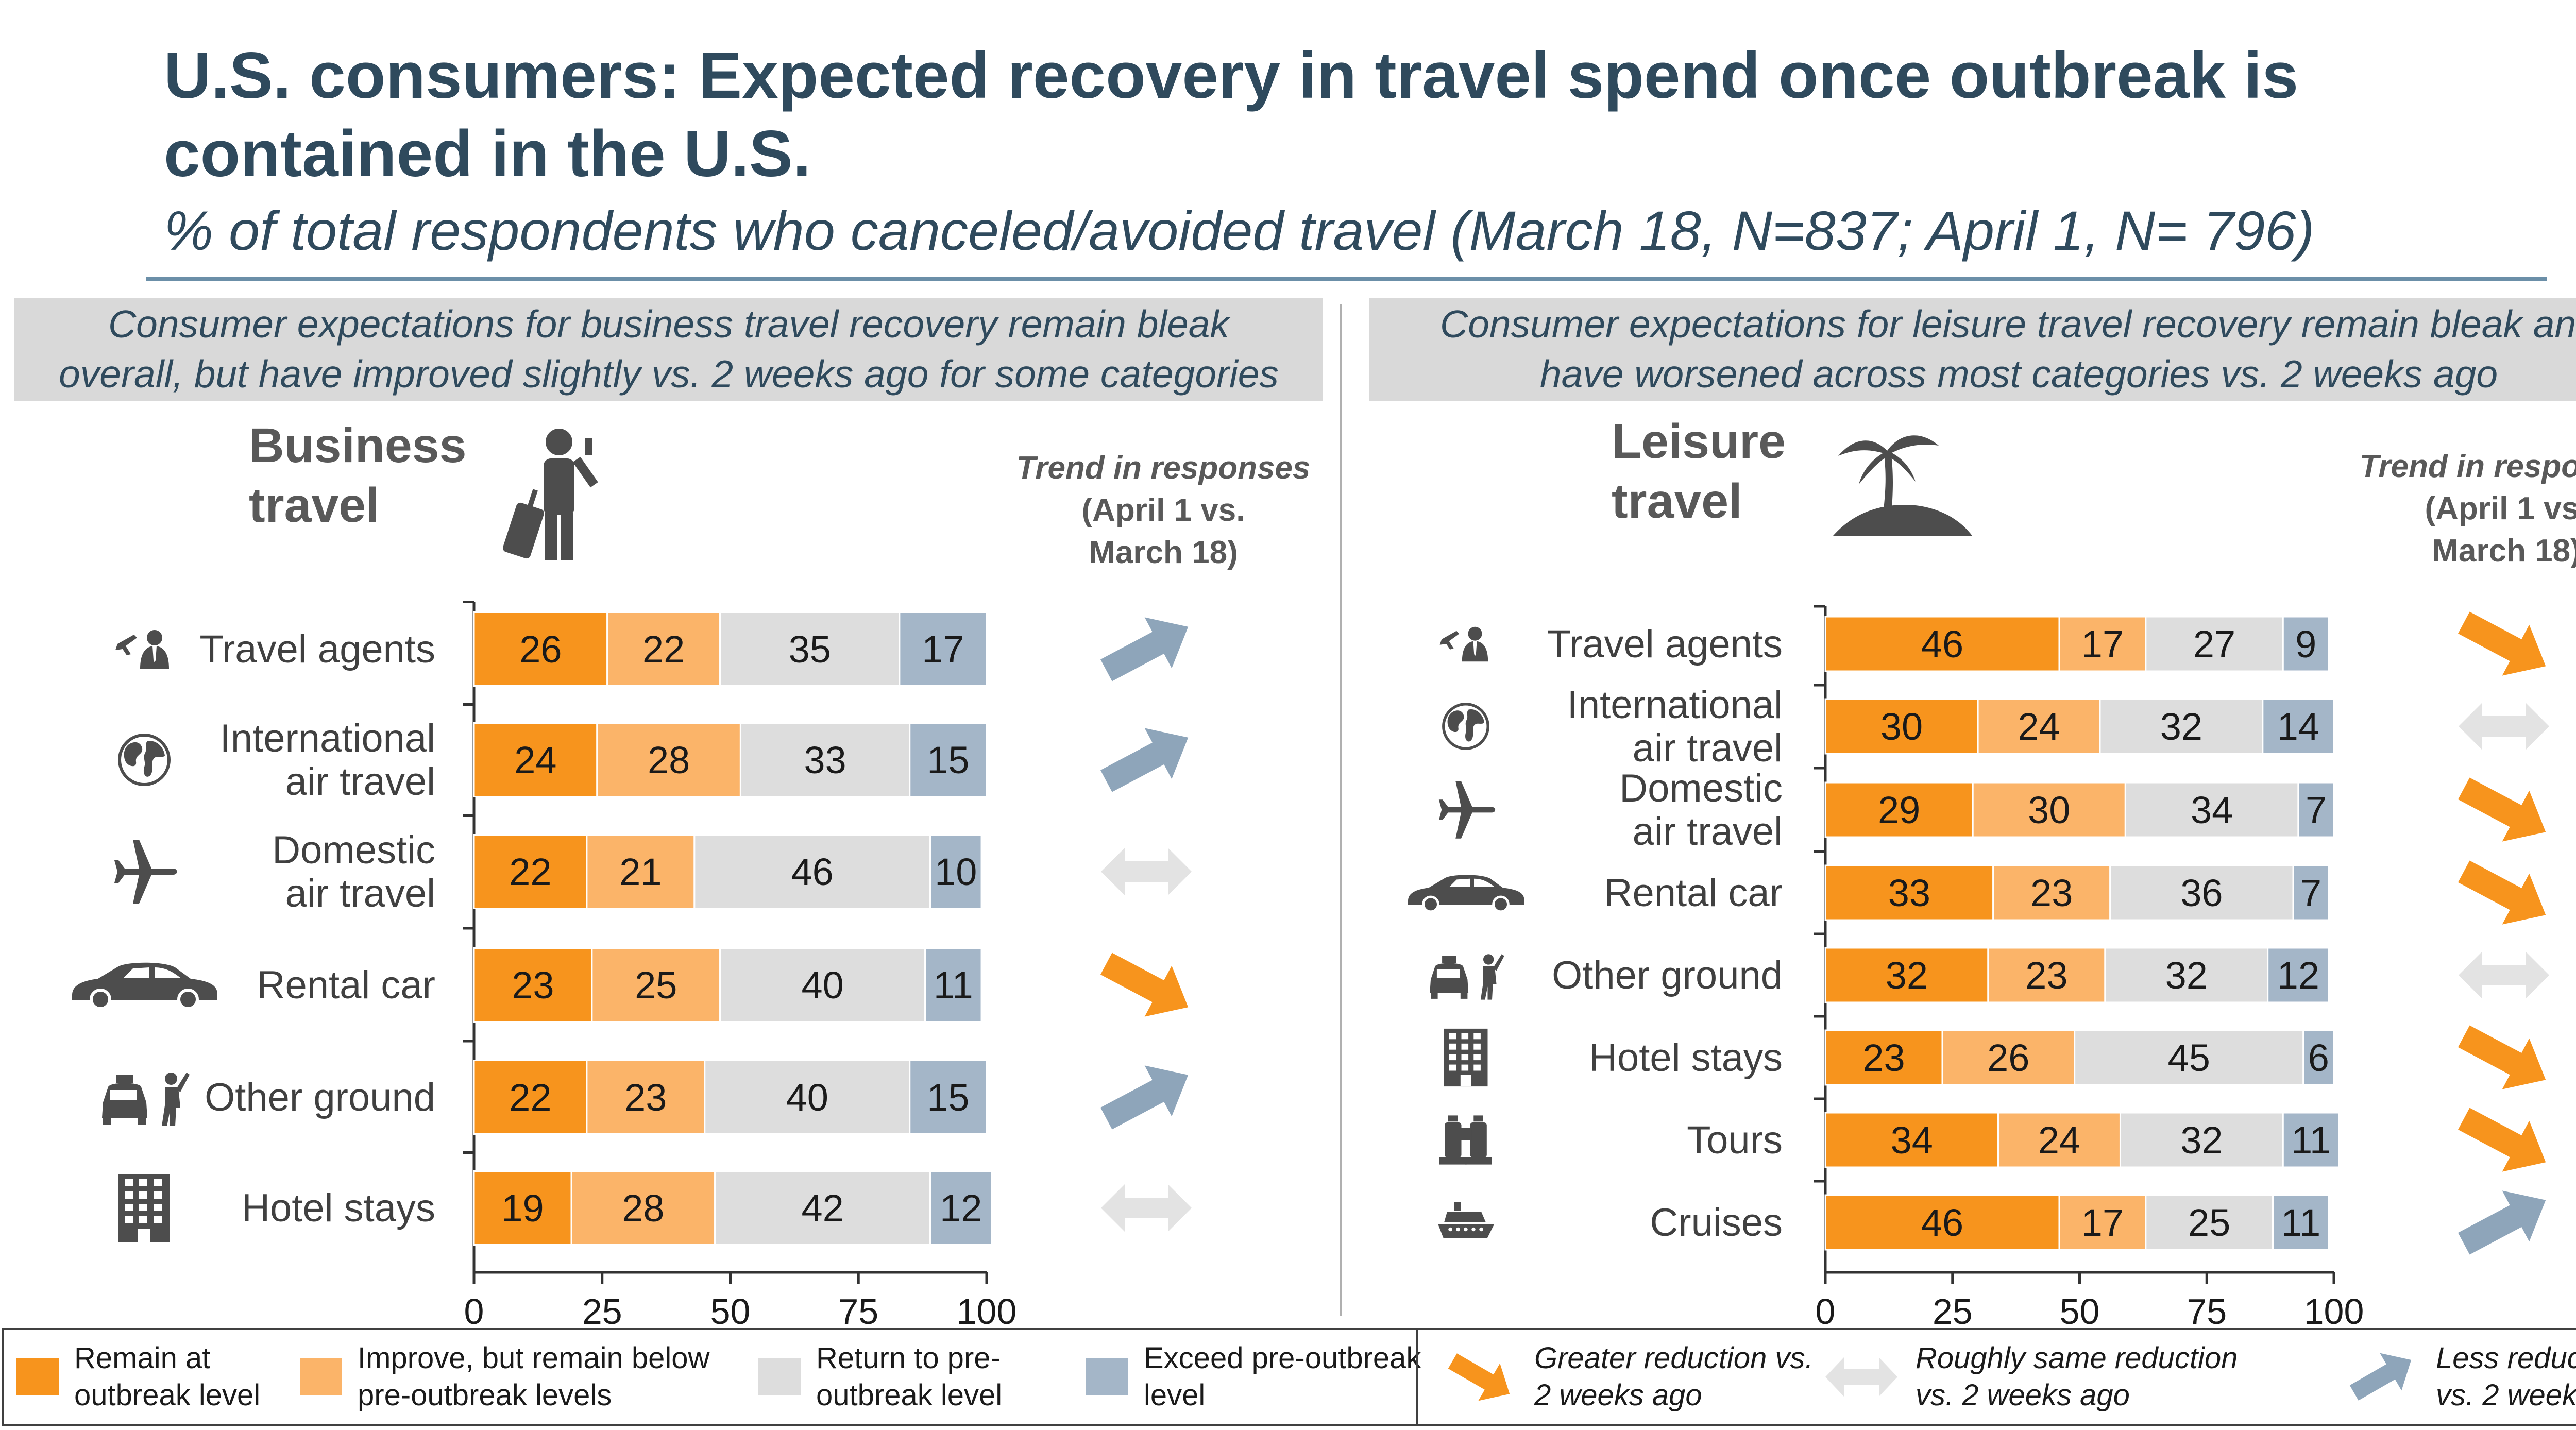 The image size is (2576, 1430). What do you see at coordinates (1826, 1311) in the screenshot?
I see `x-tick-label: 0` at bounding box center [1826, 1311].